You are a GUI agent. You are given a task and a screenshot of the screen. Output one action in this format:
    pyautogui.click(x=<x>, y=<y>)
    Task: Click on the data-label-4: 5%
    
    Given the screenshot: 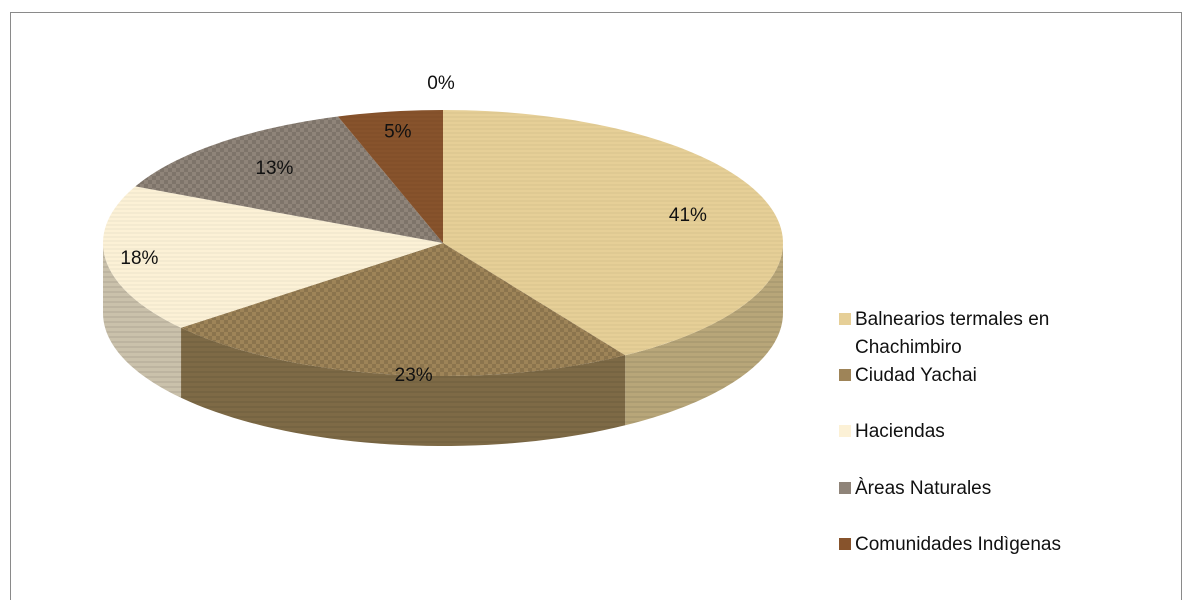 What is the action you would take?
    pyautogui.click(x=398, y=131)
    